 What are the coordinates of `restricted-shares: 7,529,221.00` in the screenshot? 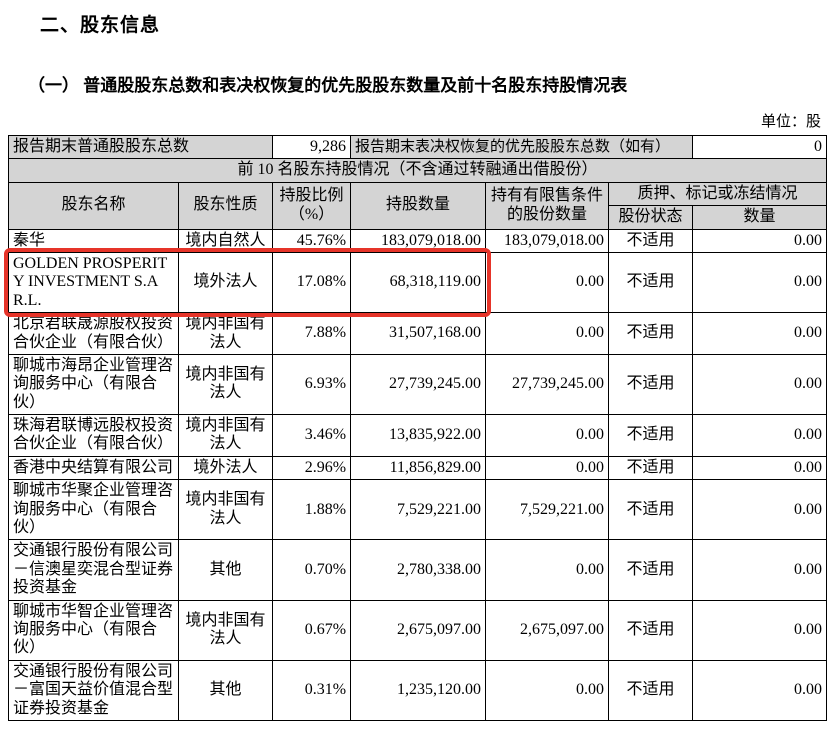 It's located at (547, 510).